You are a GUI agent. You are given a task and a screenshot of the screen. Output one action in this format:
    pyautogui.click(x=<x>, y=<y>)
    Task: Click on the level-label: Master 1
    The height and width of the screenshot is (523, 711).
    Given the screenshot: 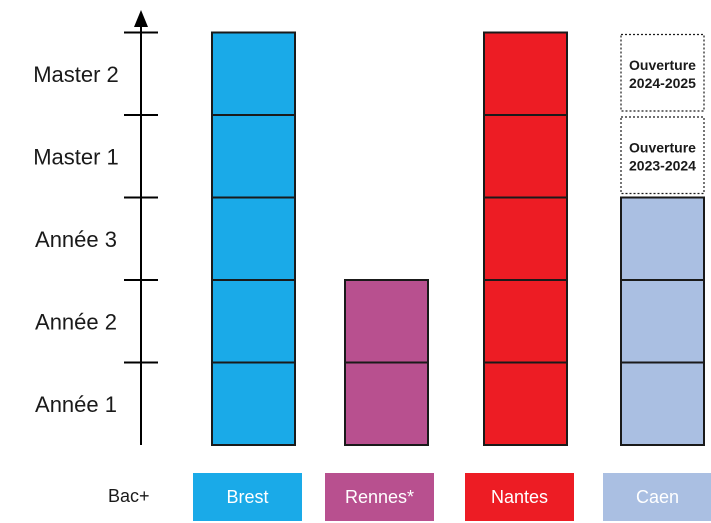 What is the action you would take?
    pyautogui.click(x=76, y=156)
    